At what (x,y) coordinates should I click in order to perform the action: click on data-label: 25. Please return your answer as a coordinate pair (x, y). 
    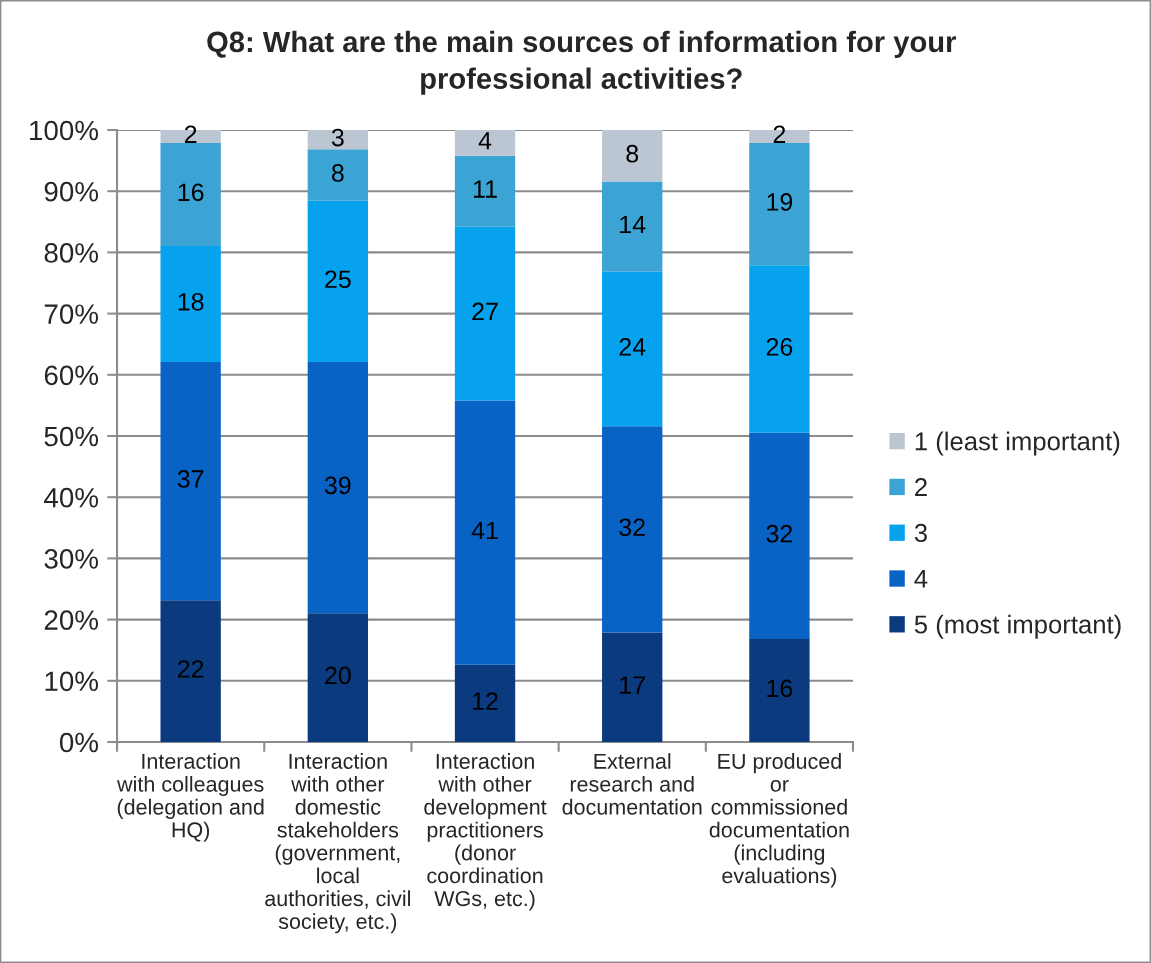
    Looking at the image, I should click on (338, 279).